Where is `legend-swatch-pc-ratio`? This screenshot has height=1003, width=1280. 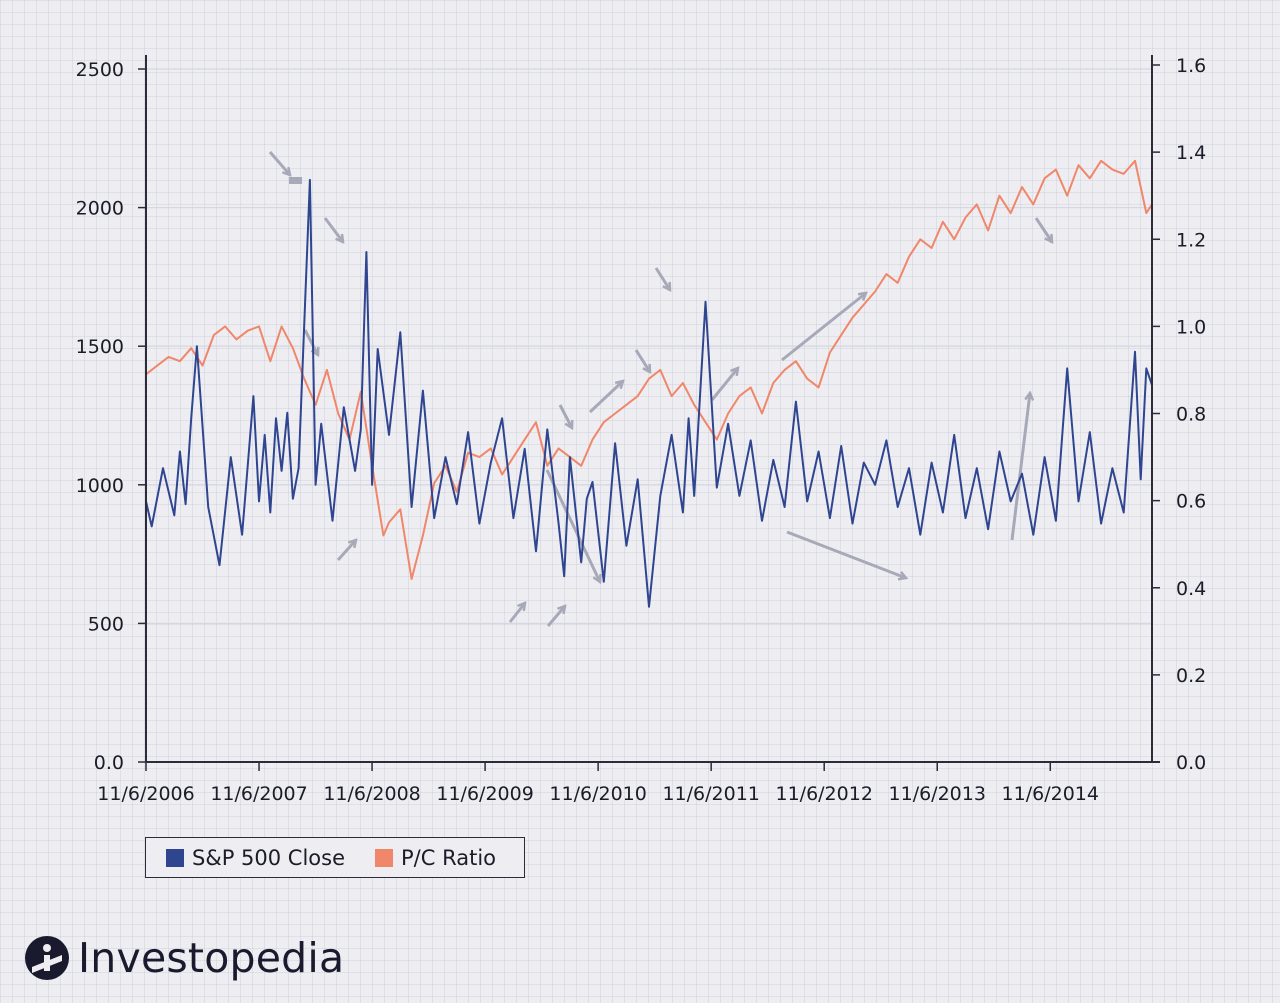 legend-swatch-pc-ratio is located at coordinates (384, 857).